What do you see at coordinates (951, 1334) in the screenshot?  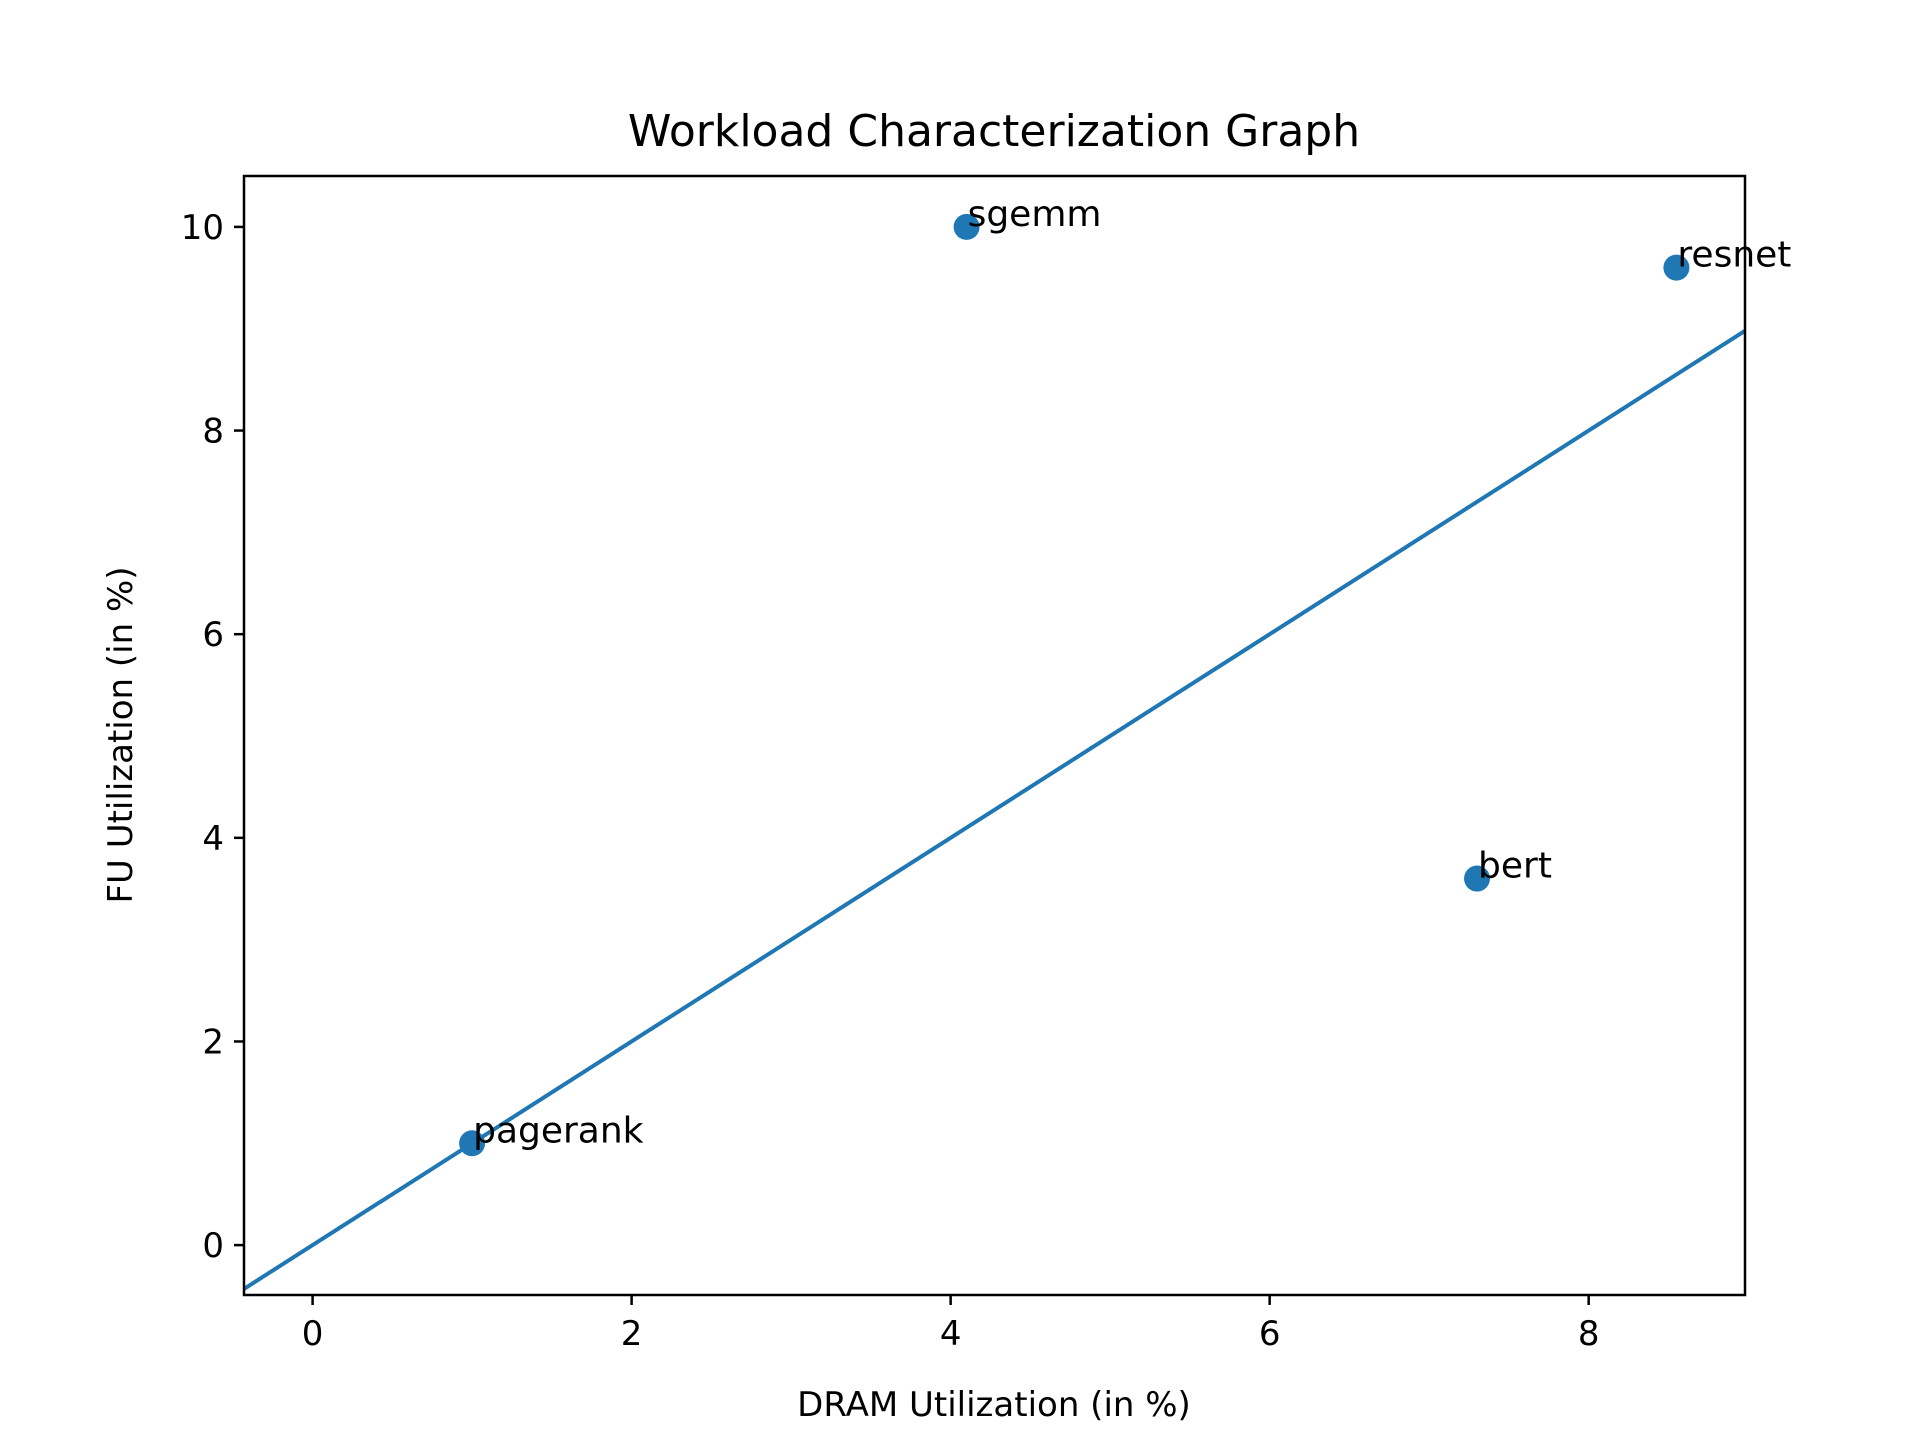 I see `x-tick-label: 4` at bounding box center [951, 1334].